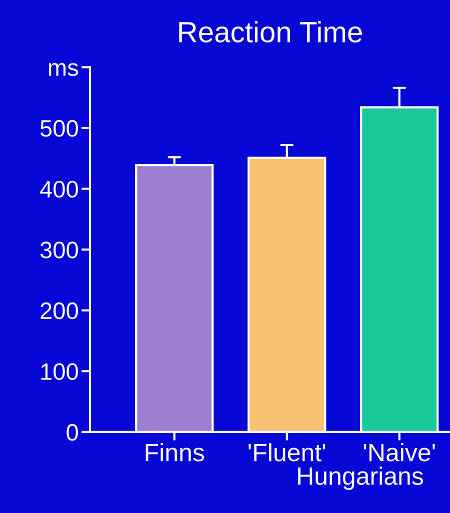  I want to click on y-tick-label: 100, so click(59, 371).